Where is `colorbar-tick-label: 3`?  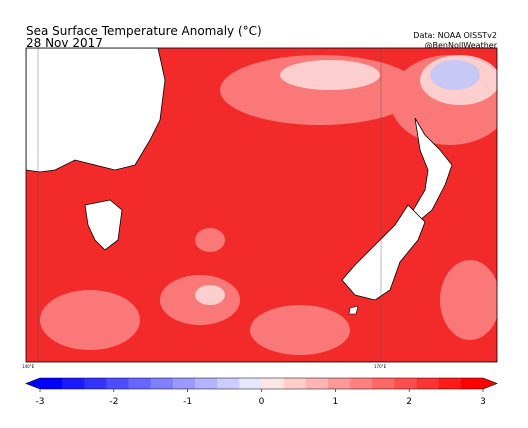
colorbar-tick-label: 3 is located at coordinates (483, 402).